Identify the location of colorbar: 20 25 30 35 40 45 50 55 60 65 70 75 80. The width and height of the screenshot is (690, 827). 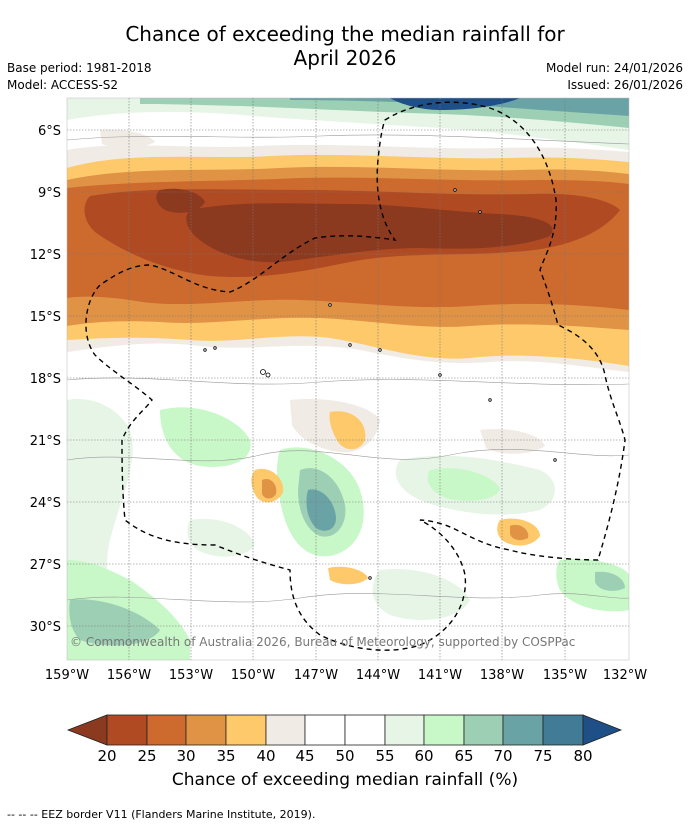
(344, 739).